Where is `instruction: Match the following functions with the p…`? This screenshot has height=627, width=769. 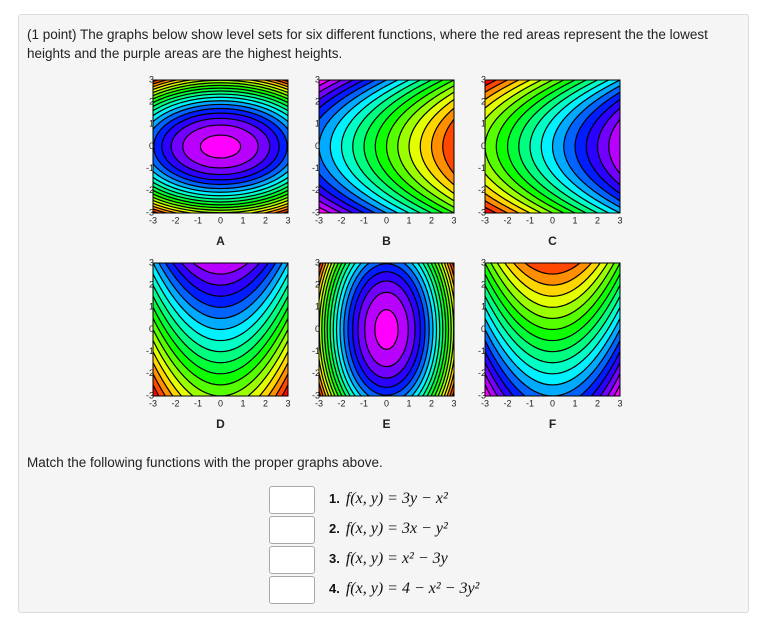 instruction: Match the following functions with the p… is located at coordinates (205, 462).